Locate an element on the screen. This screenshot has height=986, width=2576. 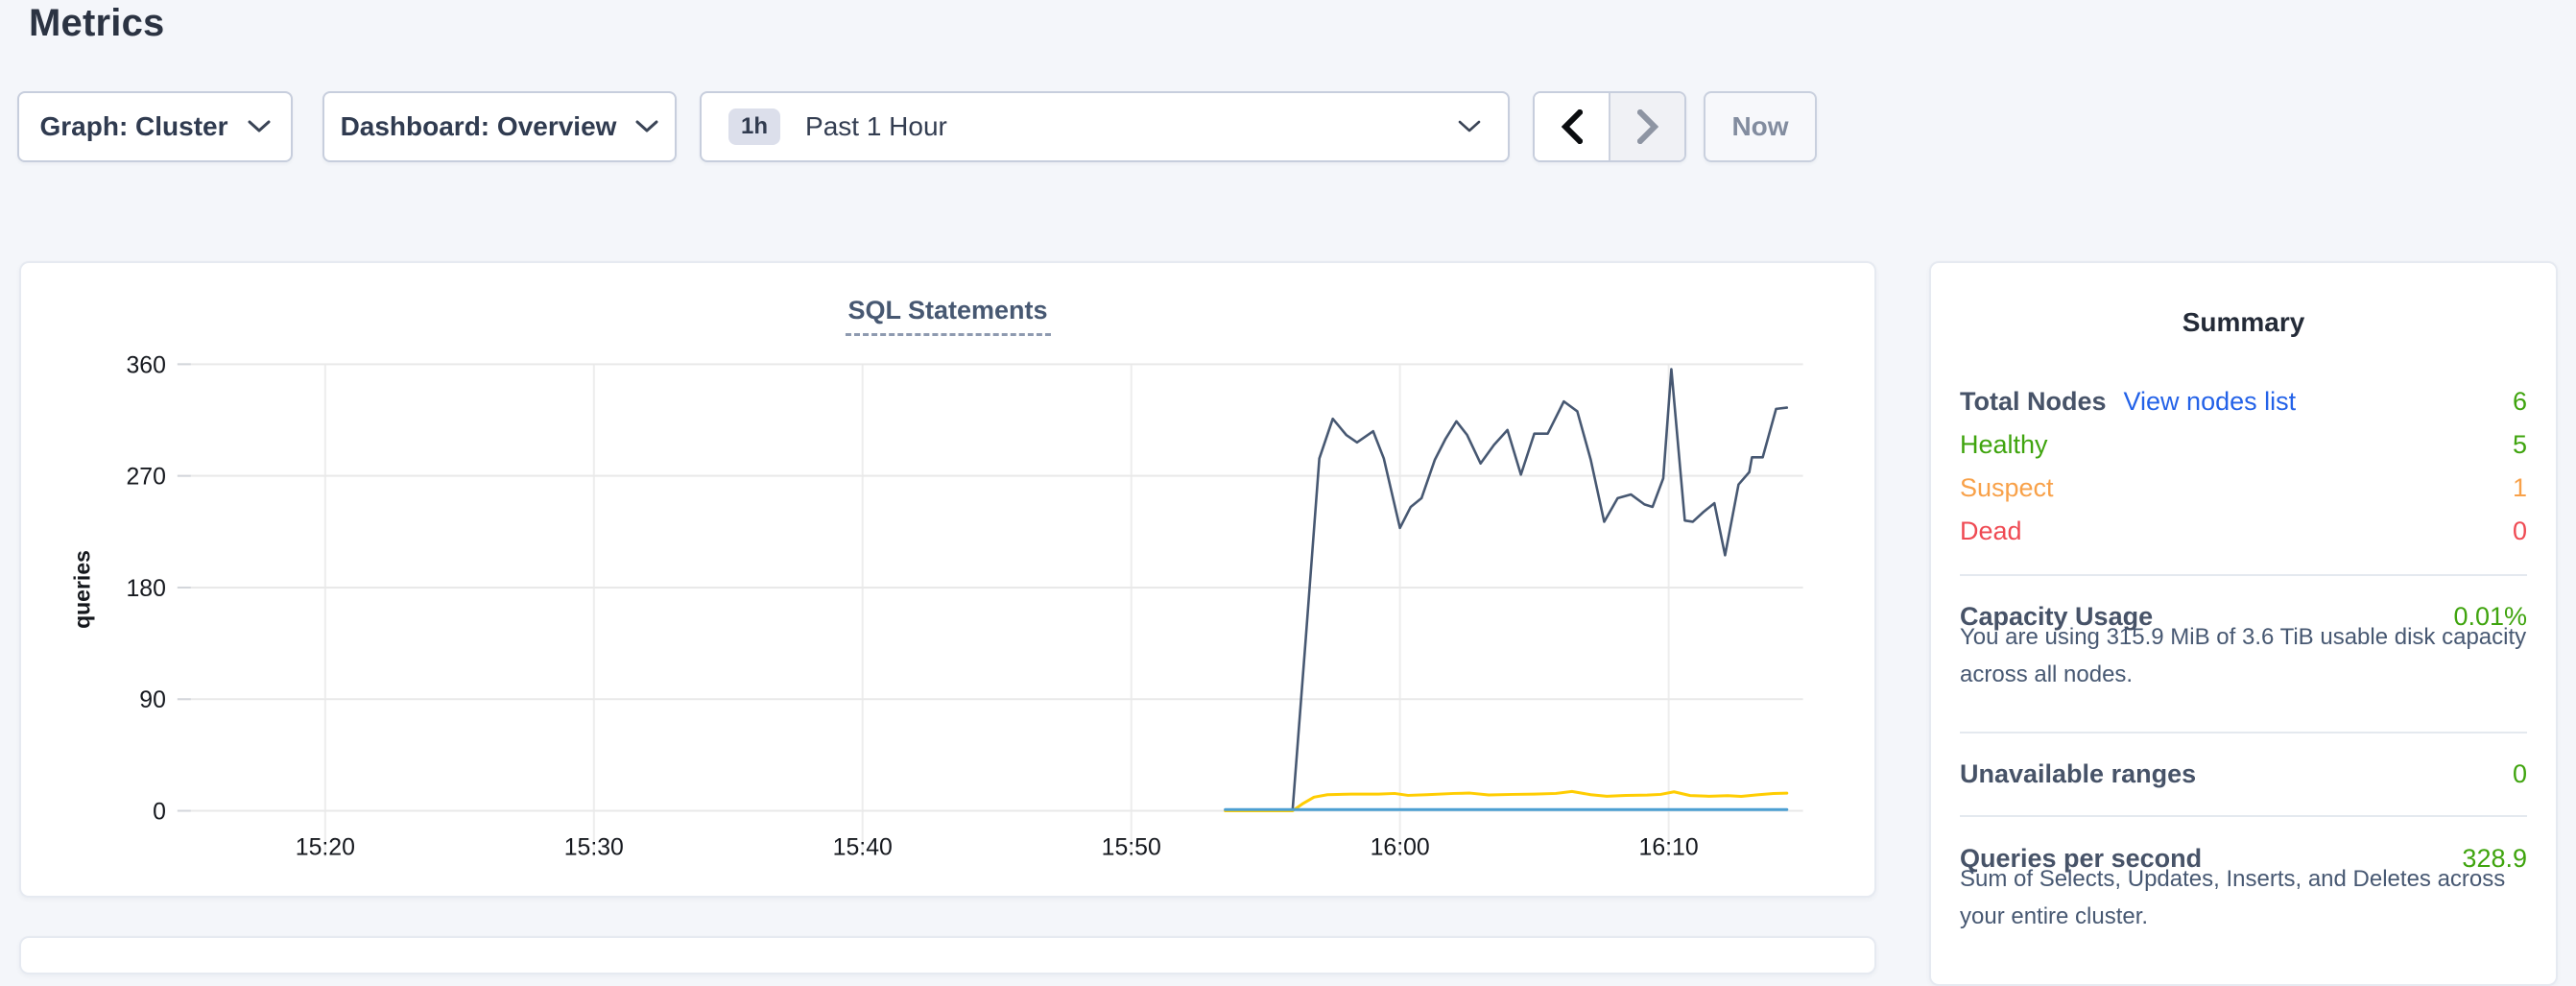
y-tick-label: 90 is located at coordinates (152, 700).